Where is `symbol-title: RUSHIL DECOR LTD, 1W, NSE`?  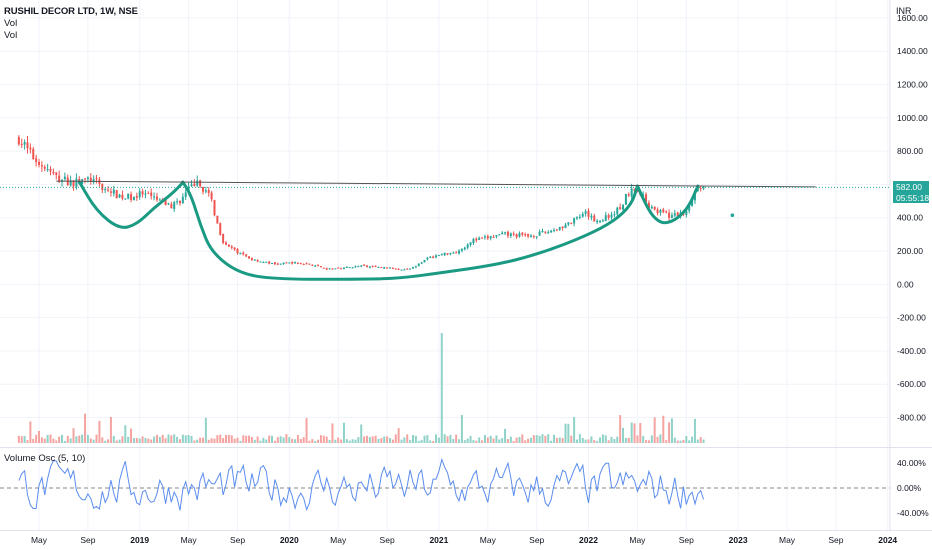 symbol-title: RUSHIL DECOR LTD, 1W, NSE is located at coordinates (71, 11).